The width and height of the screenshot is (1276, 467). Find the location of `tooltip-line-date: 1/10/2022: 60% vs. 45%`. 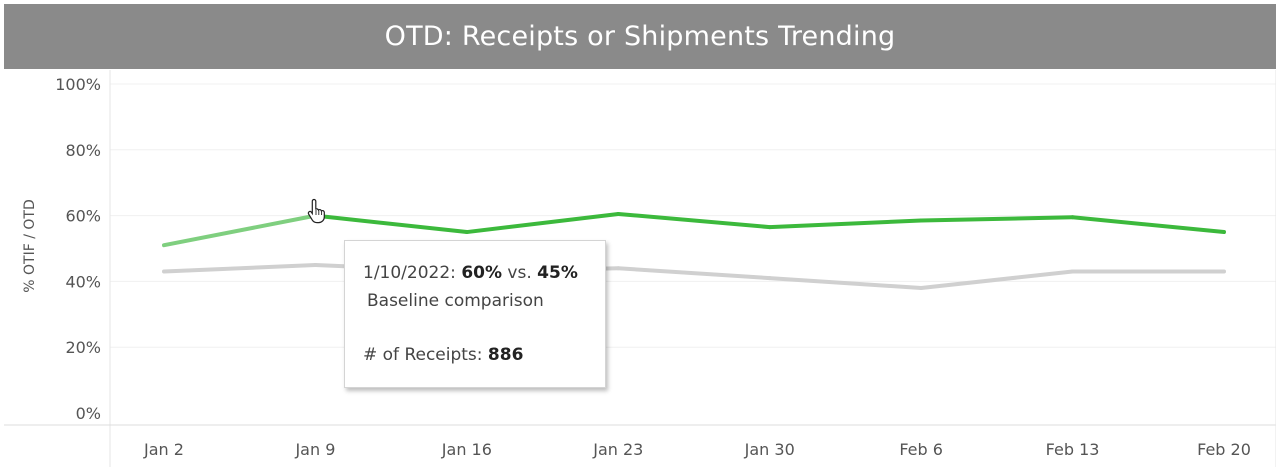

tooltip-line-date: 1/10/2022: 60% vs. 45% is located at coordinates (470, 273).